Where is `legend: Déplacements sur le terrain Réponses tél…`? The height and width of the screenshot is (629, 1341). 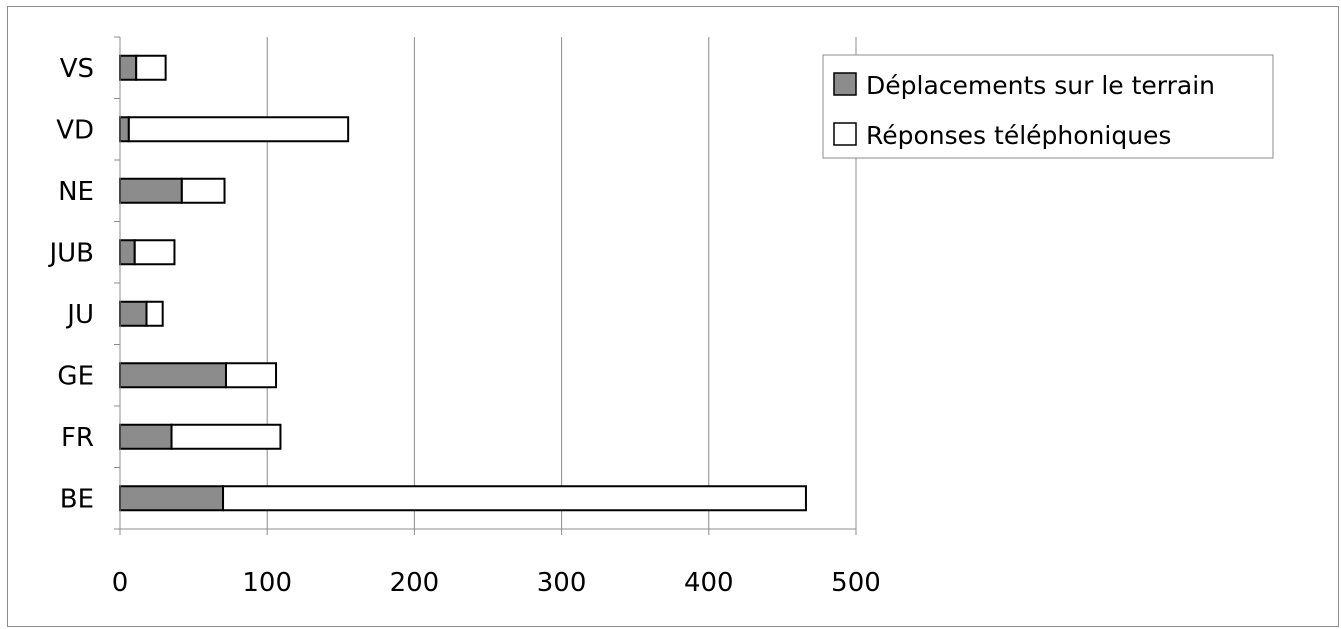 legend: Déplacements sur le terrain Réponses tél… is located at coordinates (1048, 106).